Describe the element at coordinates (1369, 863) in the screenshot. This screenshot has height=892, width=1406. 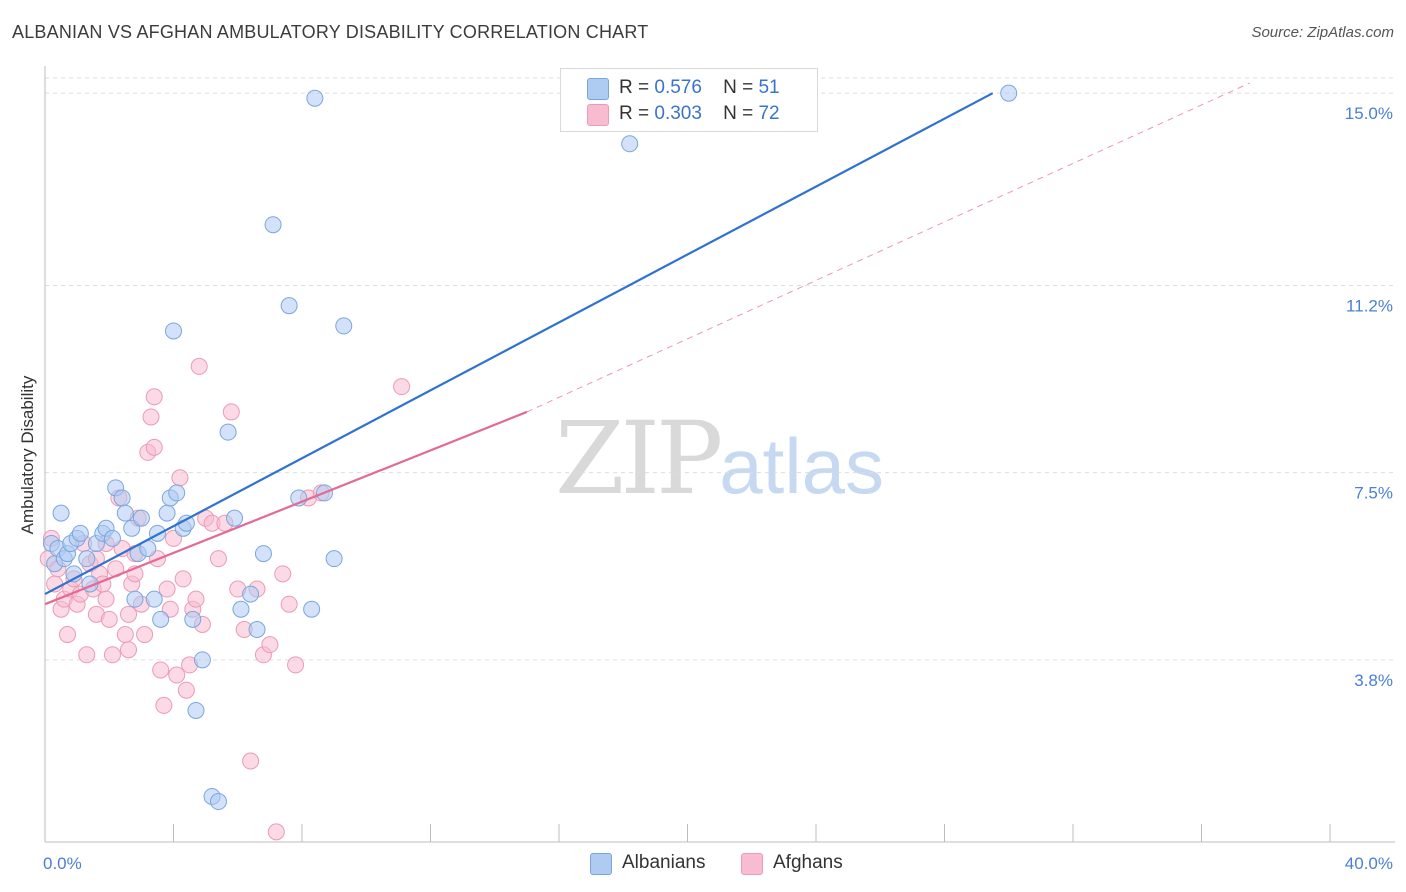
I see `x-tick-label-max: 40.0%` at that location.